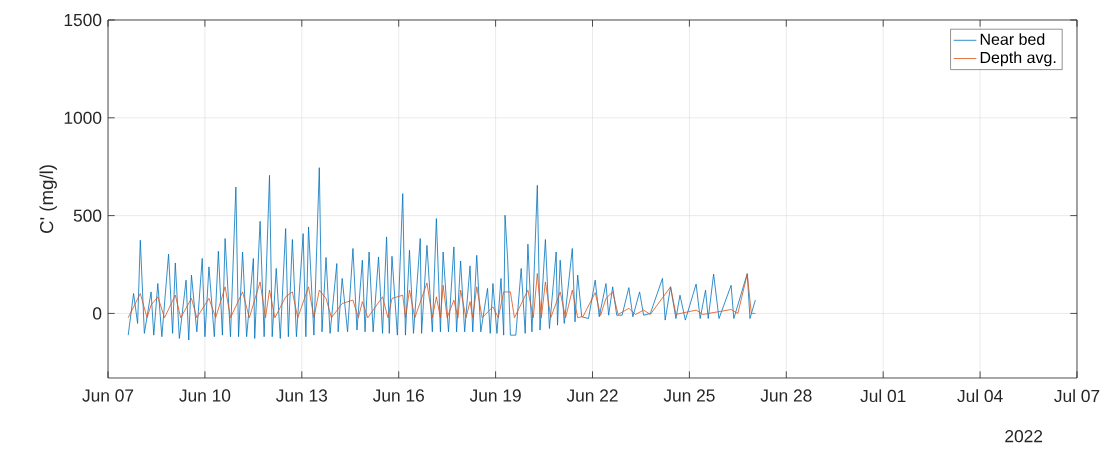 This screenshot has height=450, width=1115. I want to click on line-series, so click(441, 296).